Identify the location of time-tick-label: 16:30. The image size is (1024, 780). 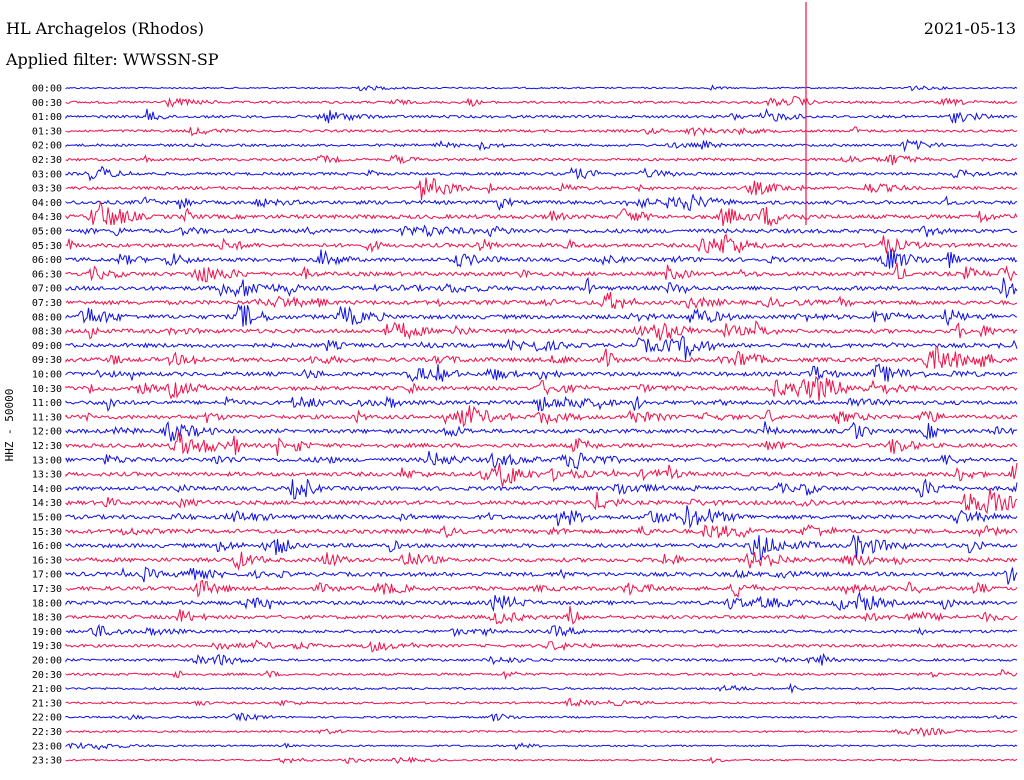
(47, 560).